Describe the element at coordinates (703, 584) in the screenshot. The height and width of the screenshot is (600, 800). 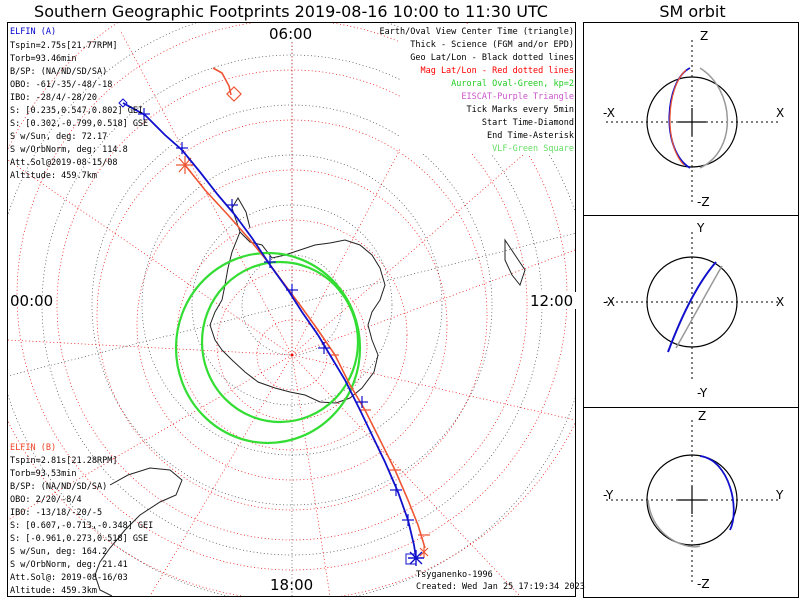
I see `sm3-bottom-label: -Z` at that location.